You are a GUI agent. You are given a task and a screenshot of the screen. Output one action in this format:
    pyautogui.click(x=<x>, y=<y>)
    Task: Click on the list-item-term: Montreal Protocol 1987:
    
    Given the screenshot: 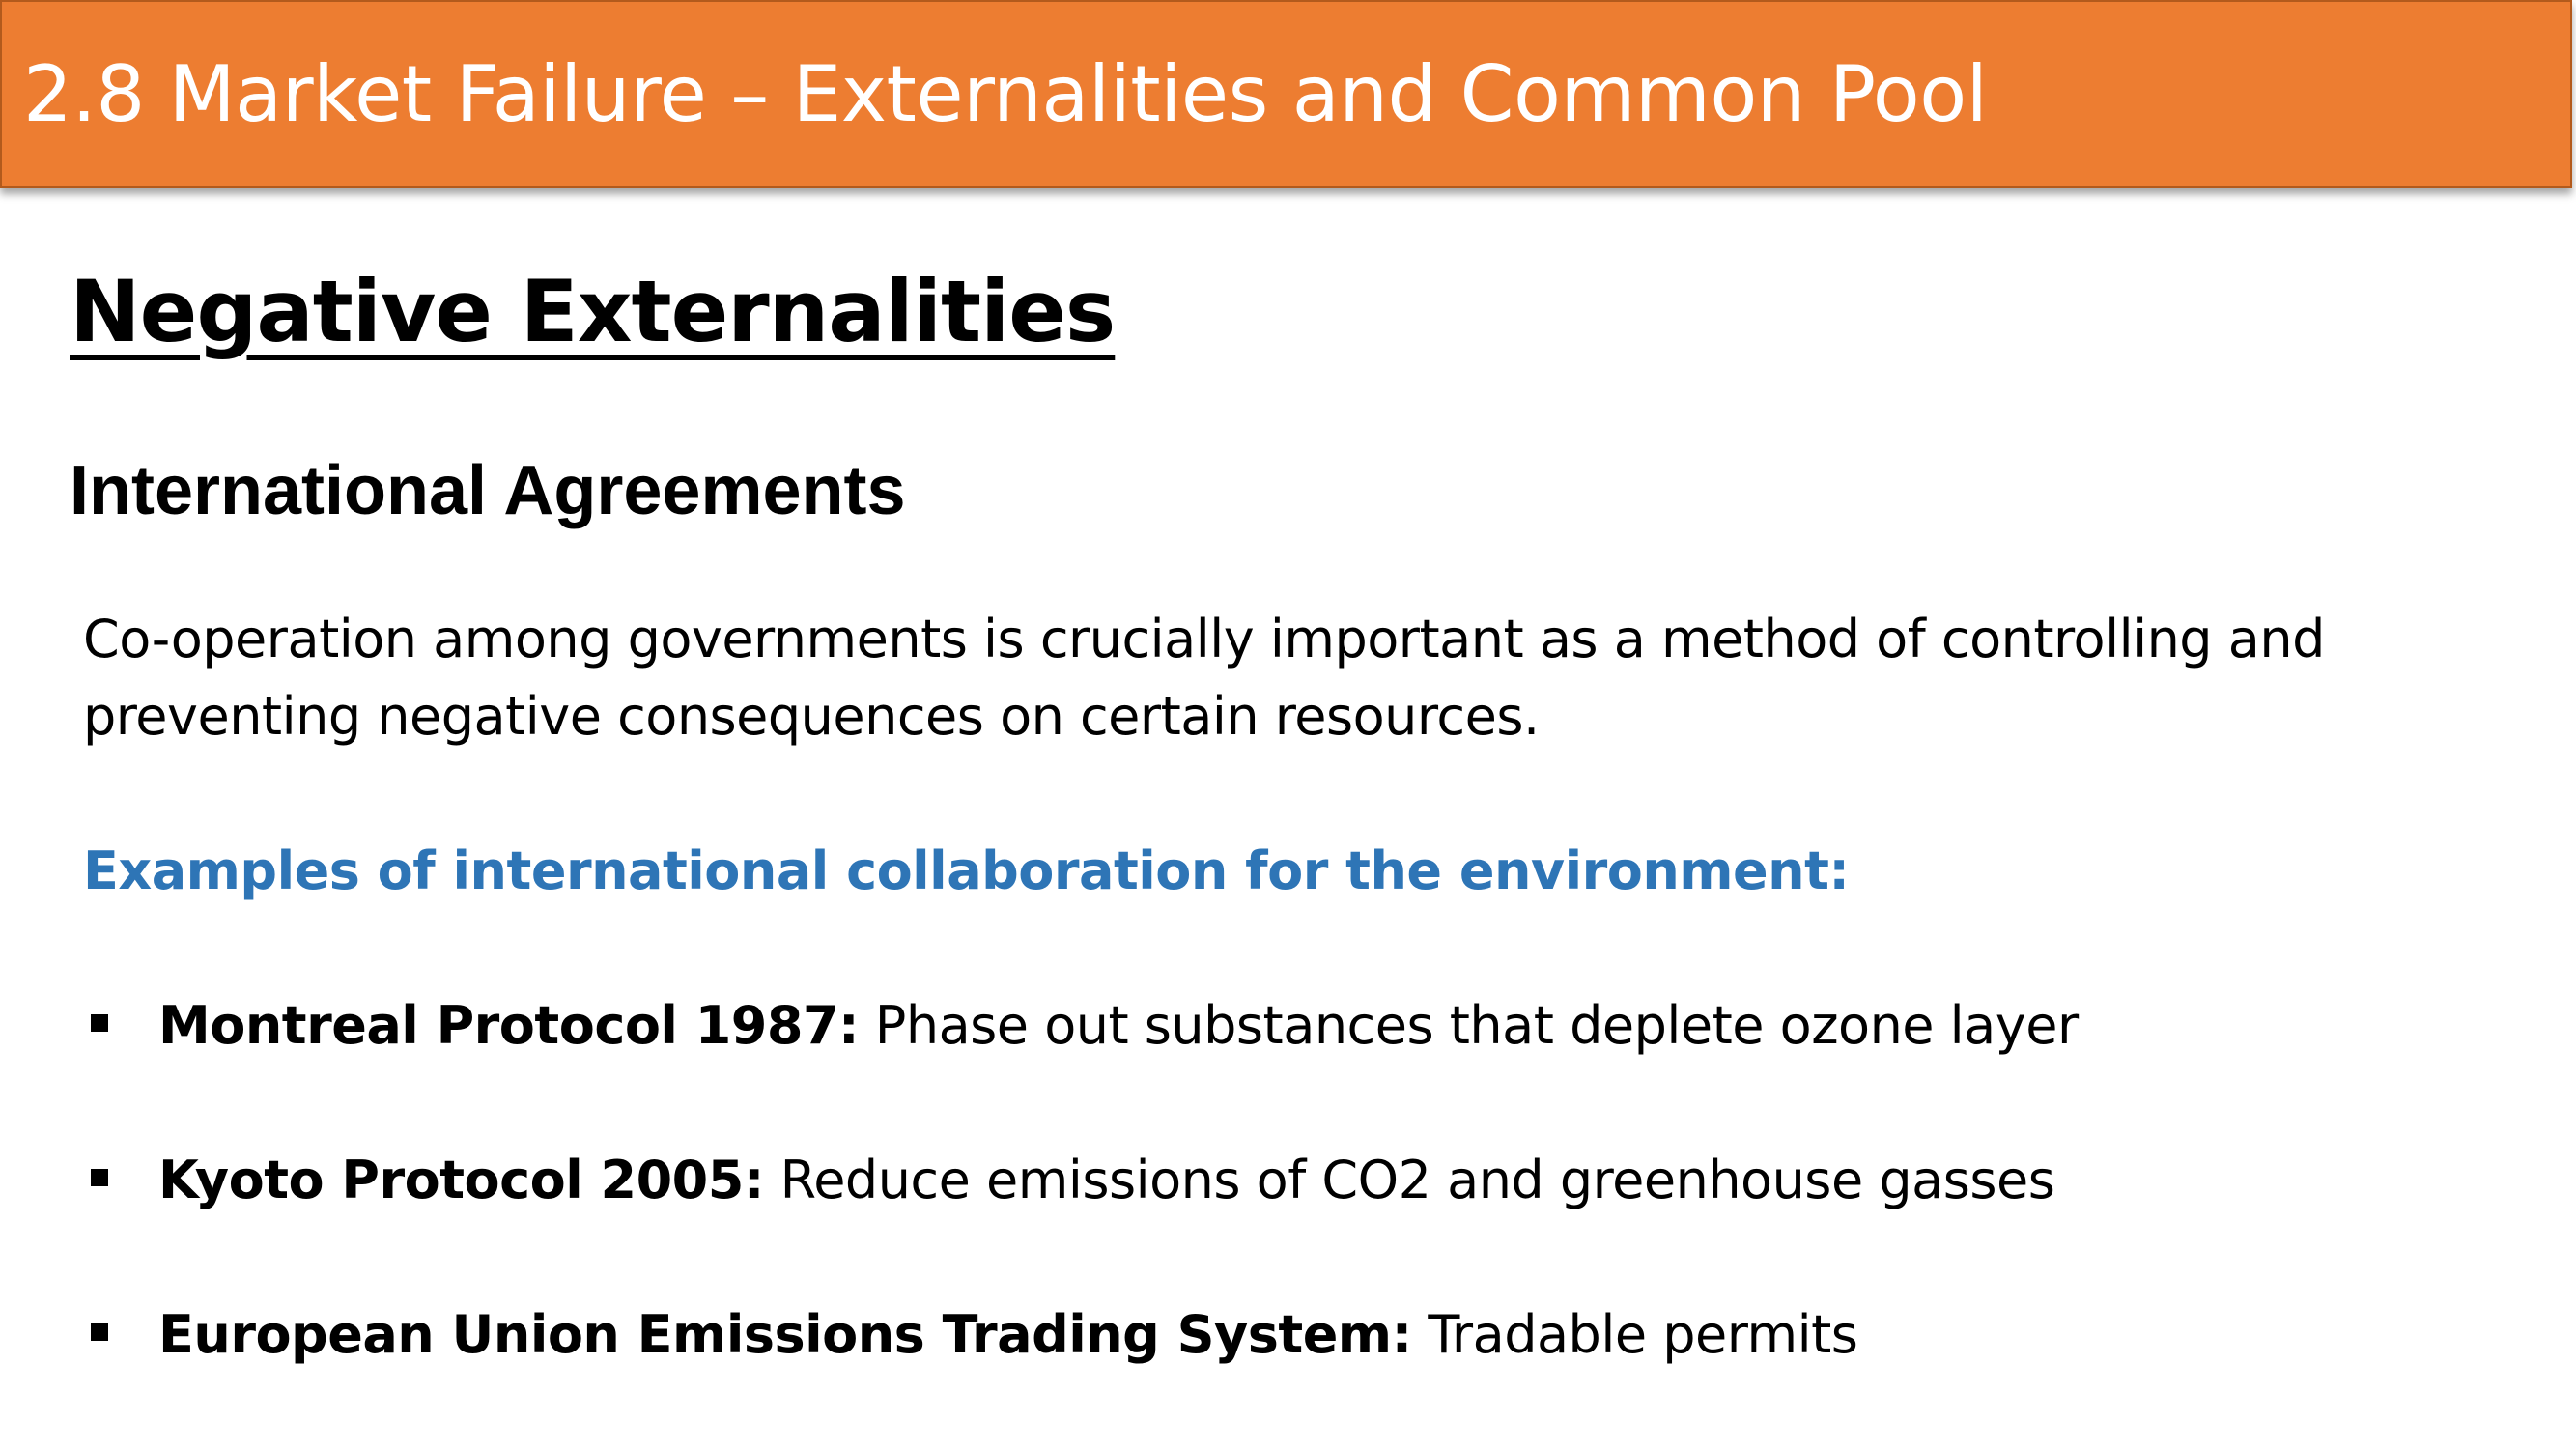 What is the action you would take?
    pyautogui.click(x=509, y=1025)
    